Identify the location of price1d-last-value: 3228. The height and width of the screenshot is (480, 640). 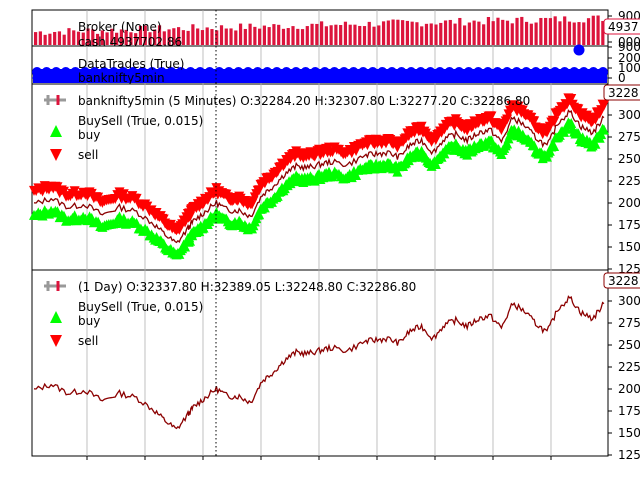
(623, 281).